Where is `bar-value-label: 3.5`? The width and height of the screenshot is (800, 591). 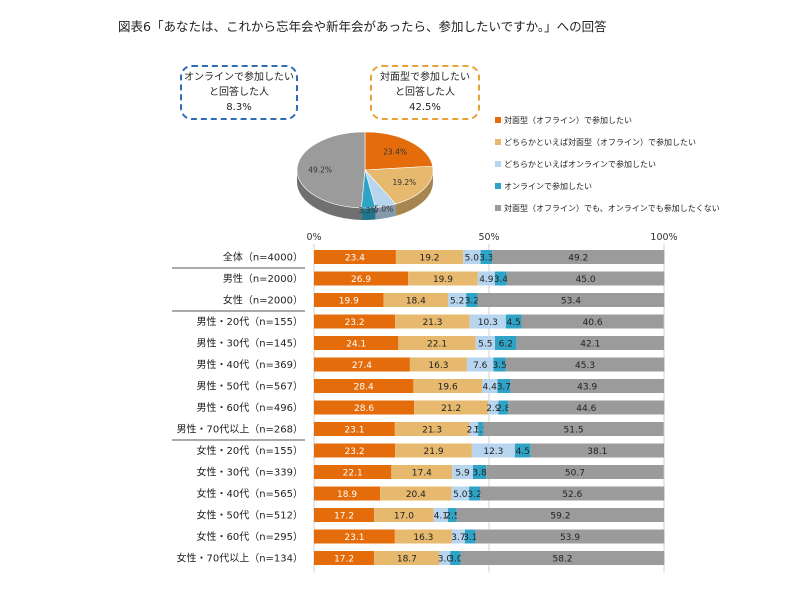 bar-value-label: 3.5 is located at coordinates (500, 366).